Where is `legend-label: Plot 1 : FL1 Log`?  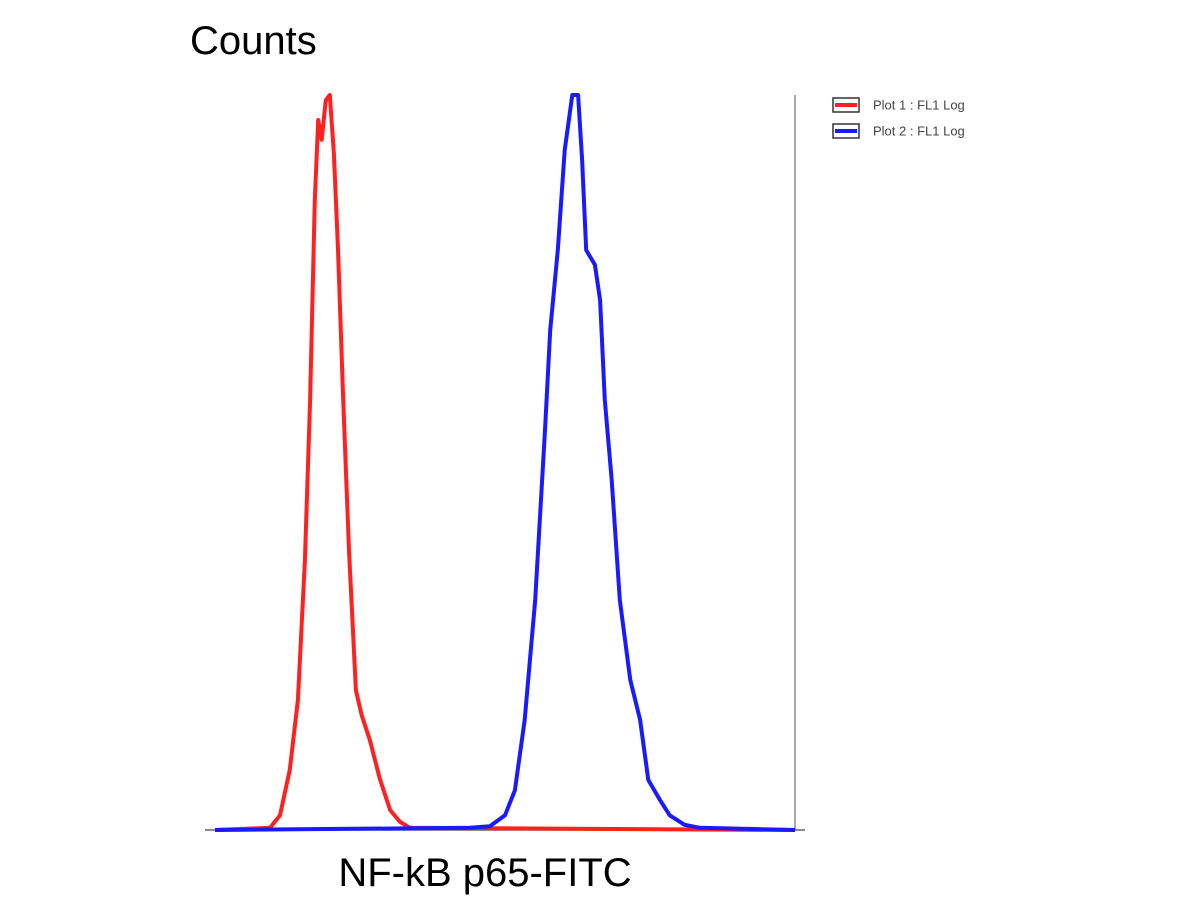 legend-label: Plot 1 : FL1 Log is located at coordinates (919, 104).